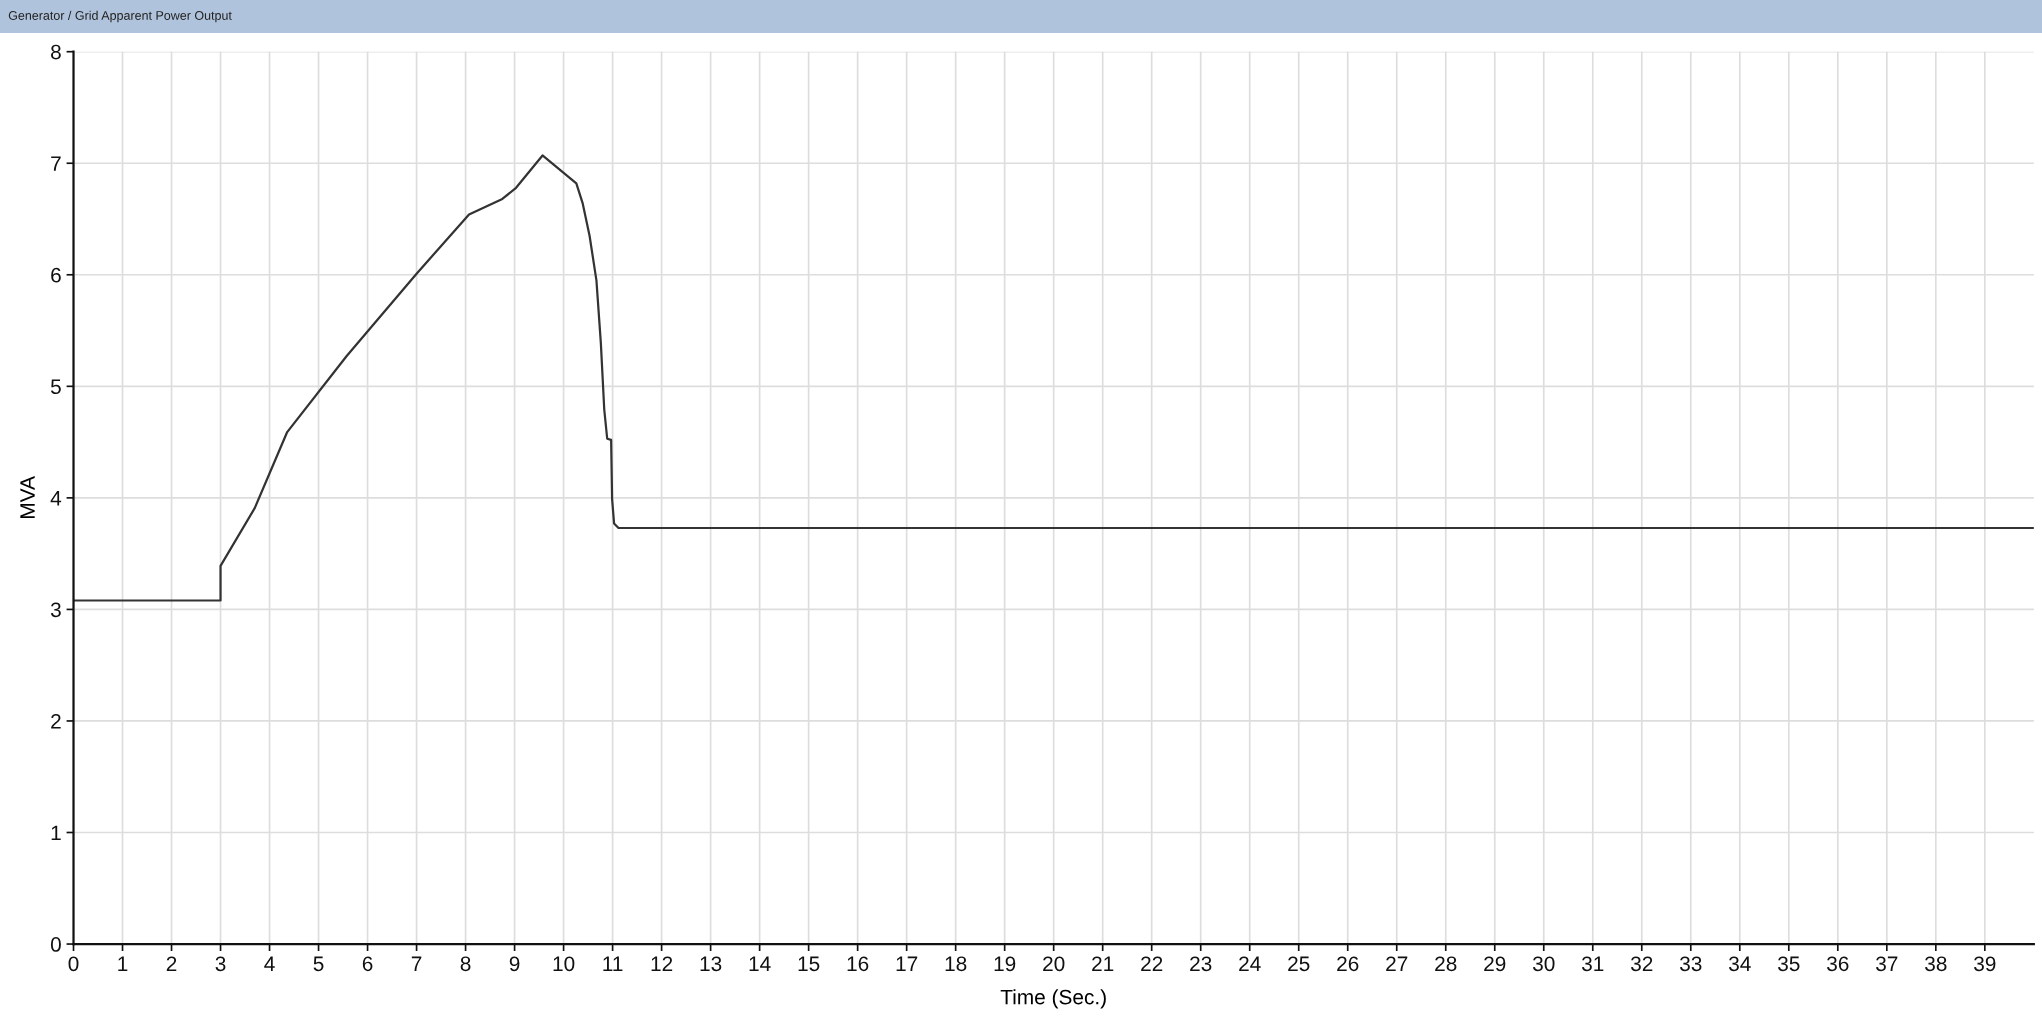  Describe the element at coordinates (269, 963) in the screenshot. I see `x-tick-label: 4` at that location.